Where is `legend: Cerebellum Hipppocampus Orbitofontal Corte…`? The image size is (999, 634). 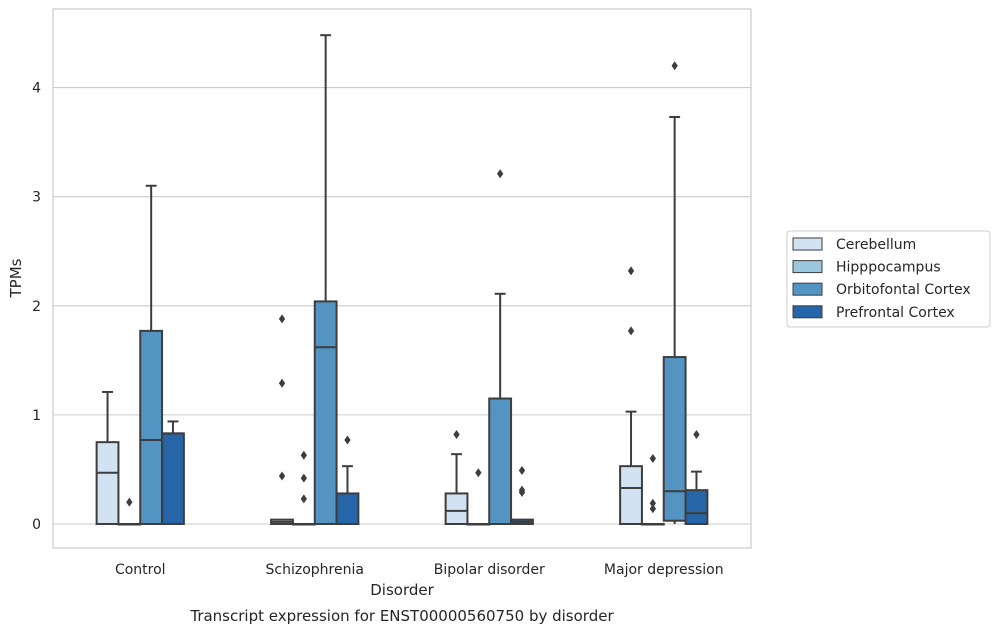
legend: Cerebellum Hipppocampus Orbitofontal Corte… is located at coordinates (888, 279).